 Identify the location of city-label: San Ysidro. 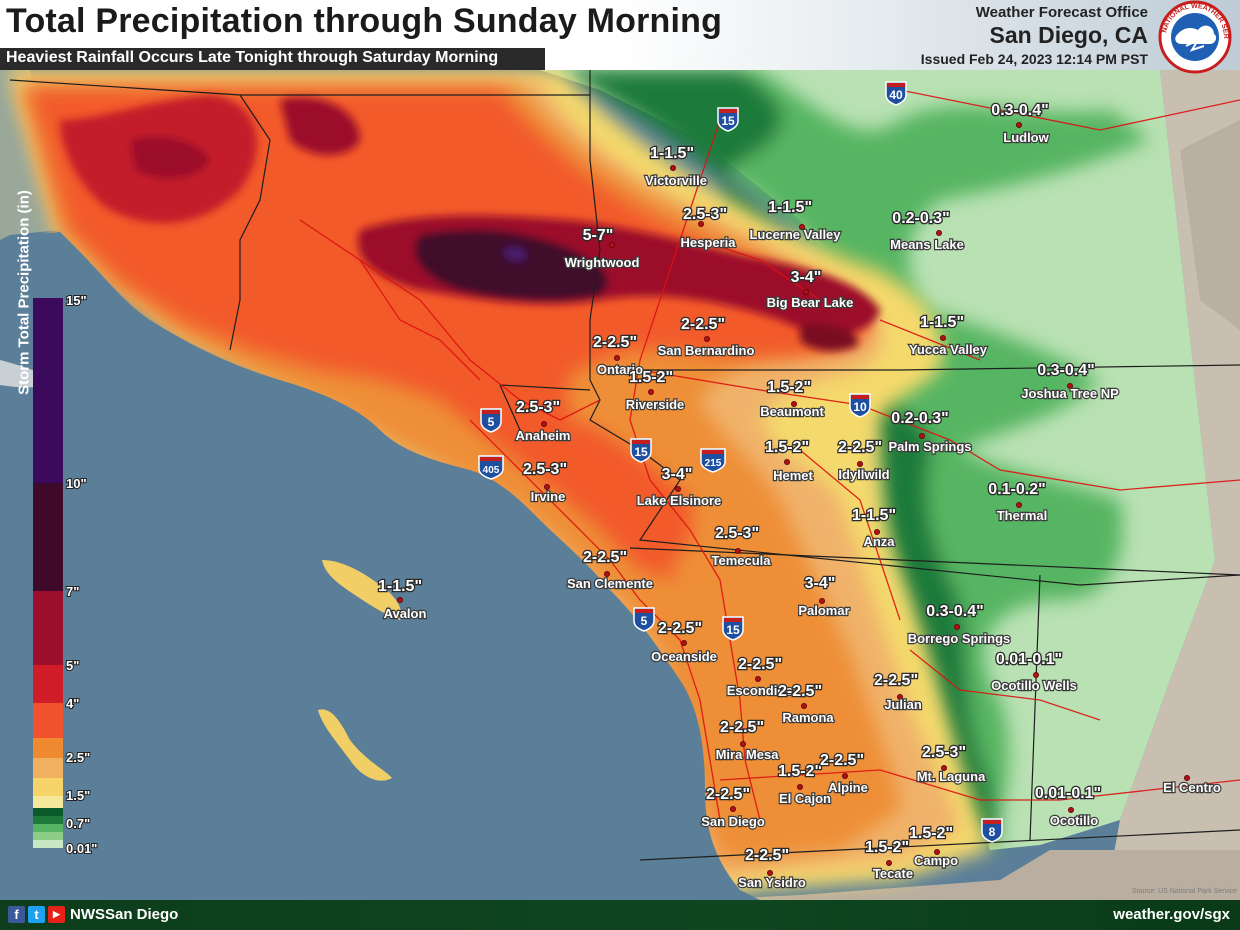
(772, 882).